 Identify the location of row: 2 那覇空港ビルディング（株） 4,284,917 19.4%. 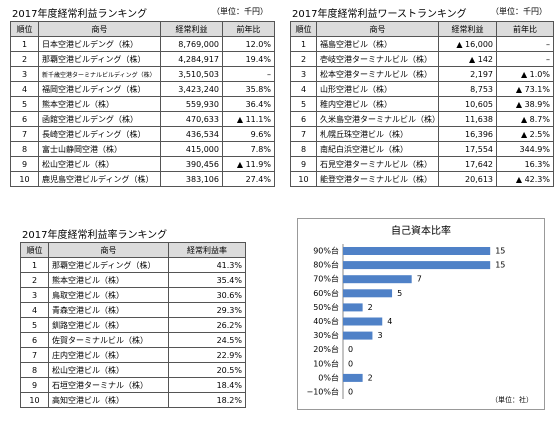
(142, 59).